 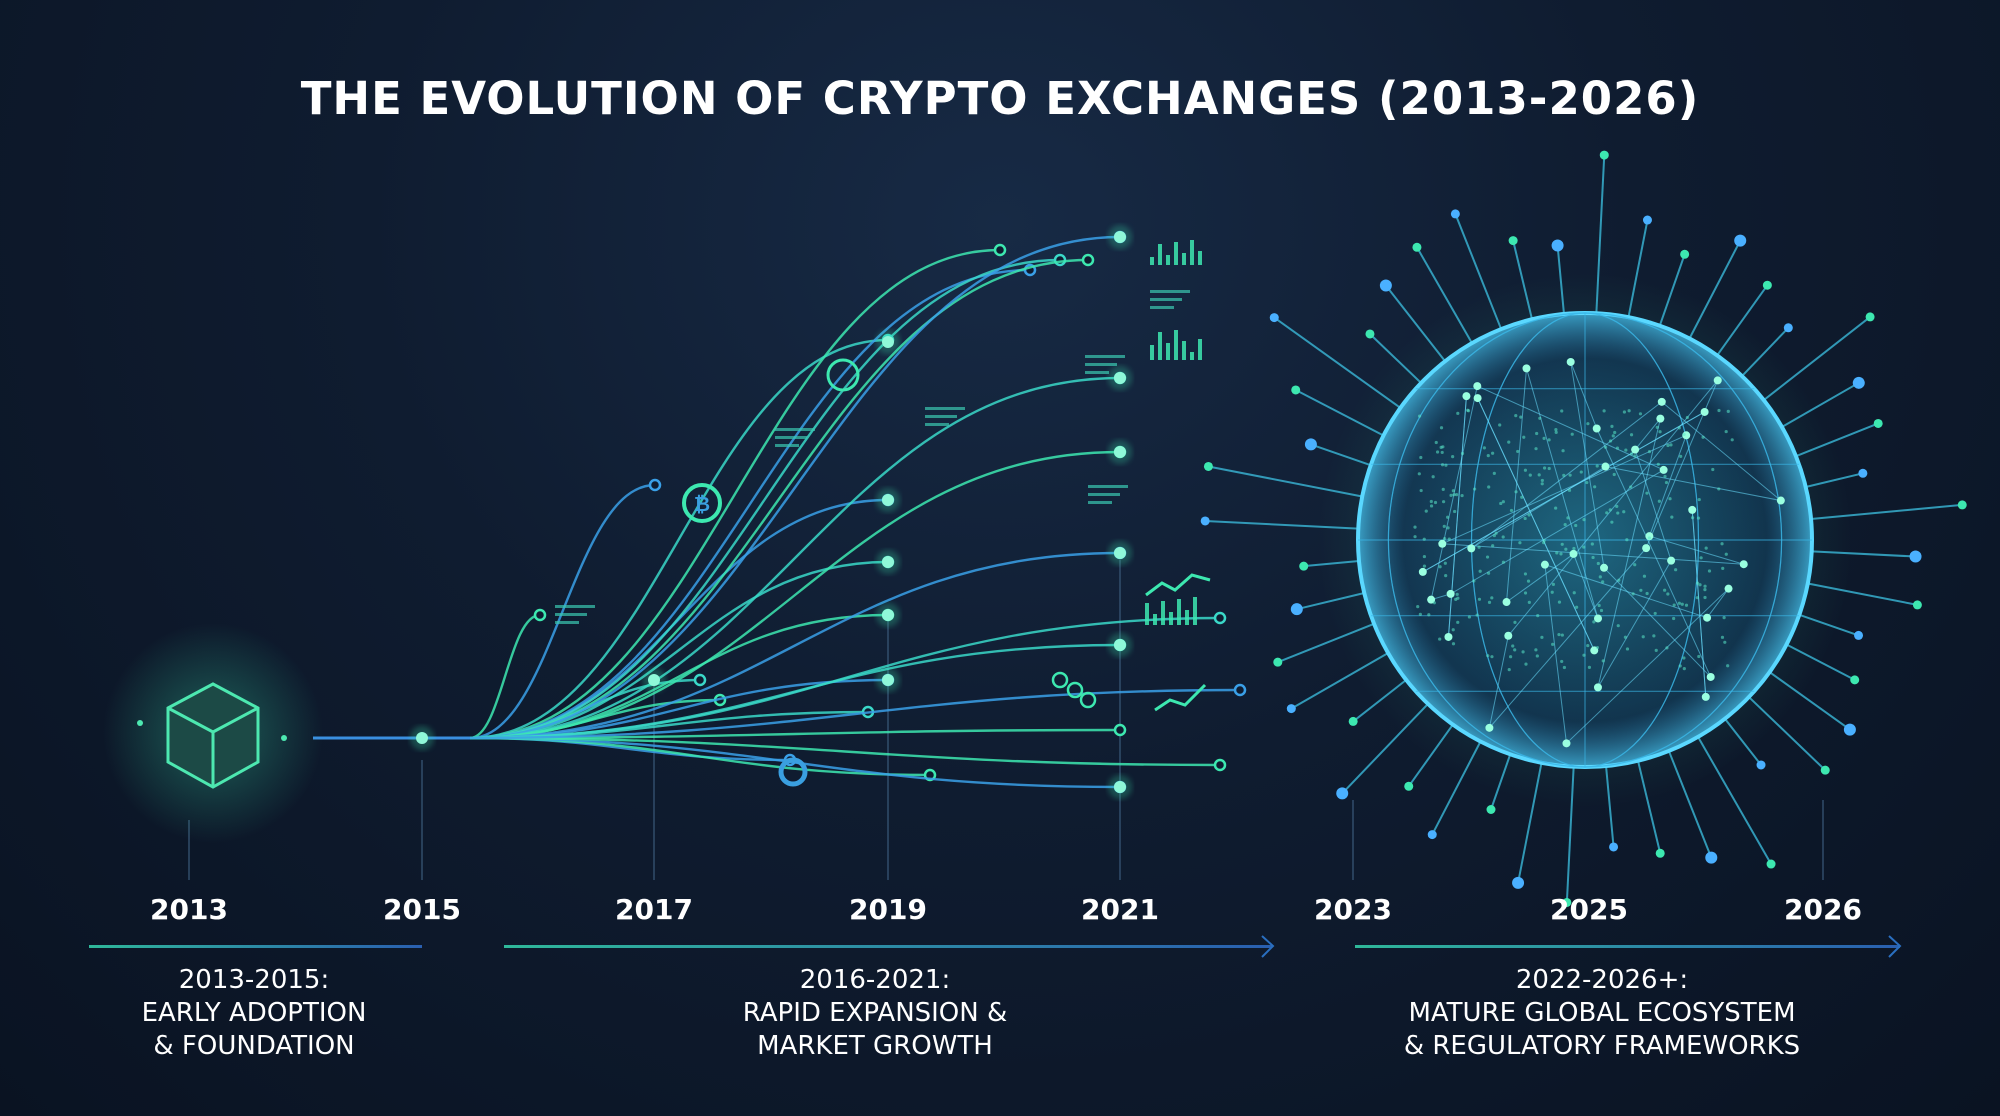 I want to click on nodes-icon, so click(x=1060, y=680).